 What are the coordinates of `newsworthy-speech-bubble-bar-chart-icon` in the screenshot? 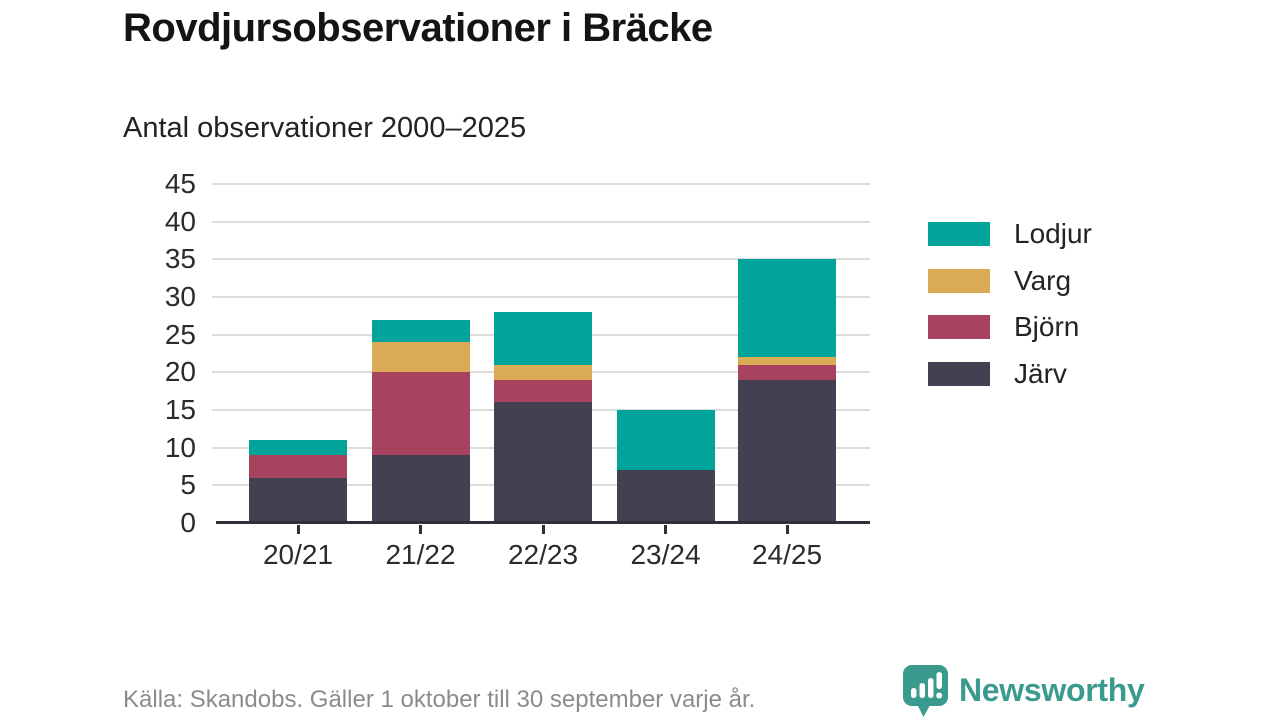 It's located at (925, 691).